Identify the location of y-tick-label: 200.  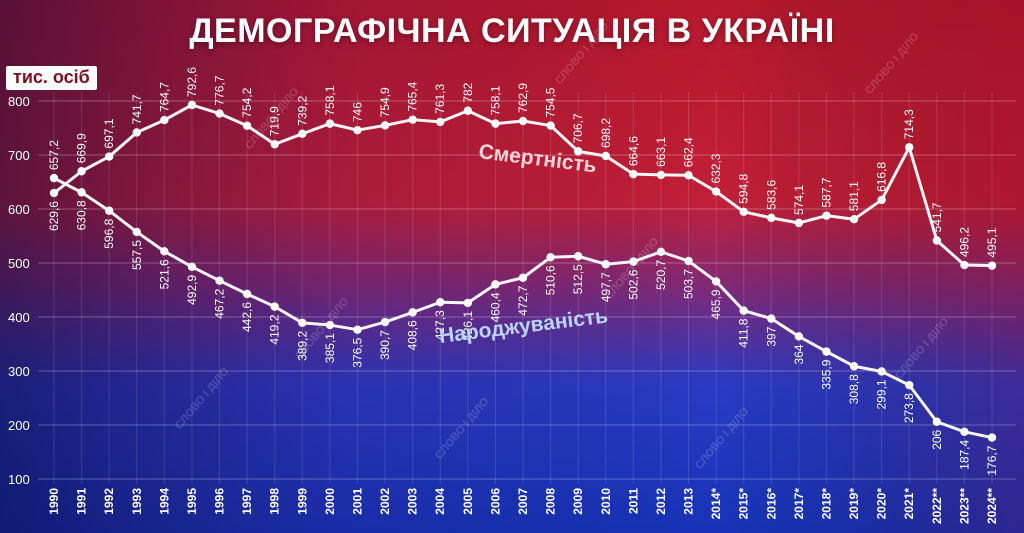
(19, 425).